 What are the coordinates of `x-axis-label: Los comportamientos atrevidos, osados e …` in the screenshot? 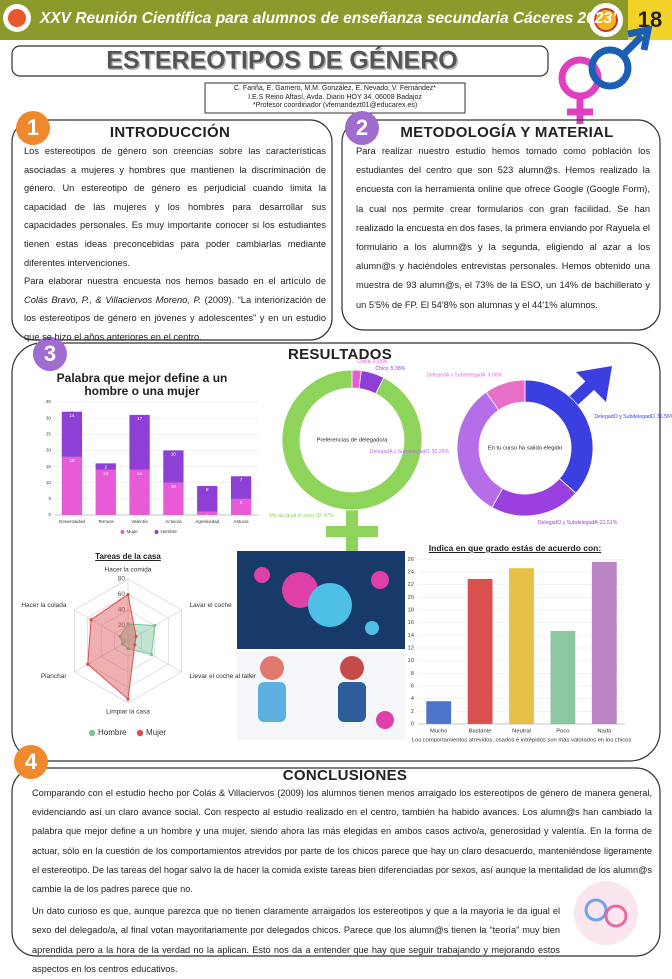 It's located at (522, 741).